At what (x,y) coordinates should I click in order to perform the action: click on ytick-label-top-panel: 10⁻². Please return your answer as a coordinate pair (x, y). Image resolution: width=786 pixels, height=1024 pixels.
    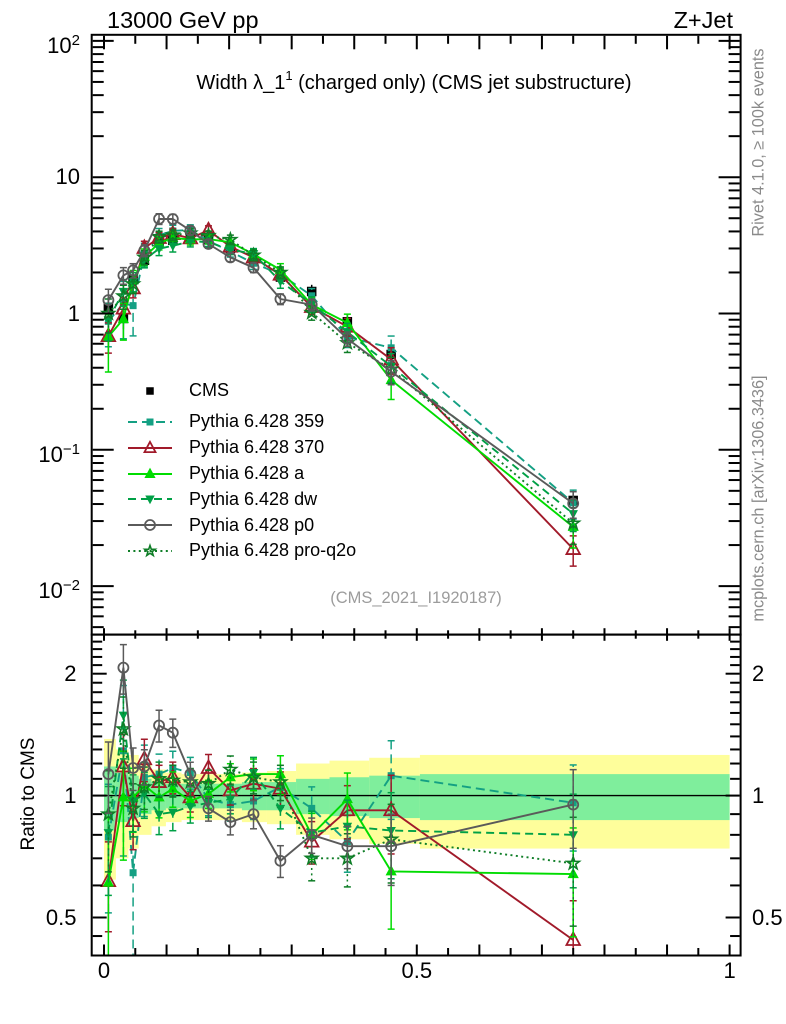
    Looking at the image, I should click on (59, 590).